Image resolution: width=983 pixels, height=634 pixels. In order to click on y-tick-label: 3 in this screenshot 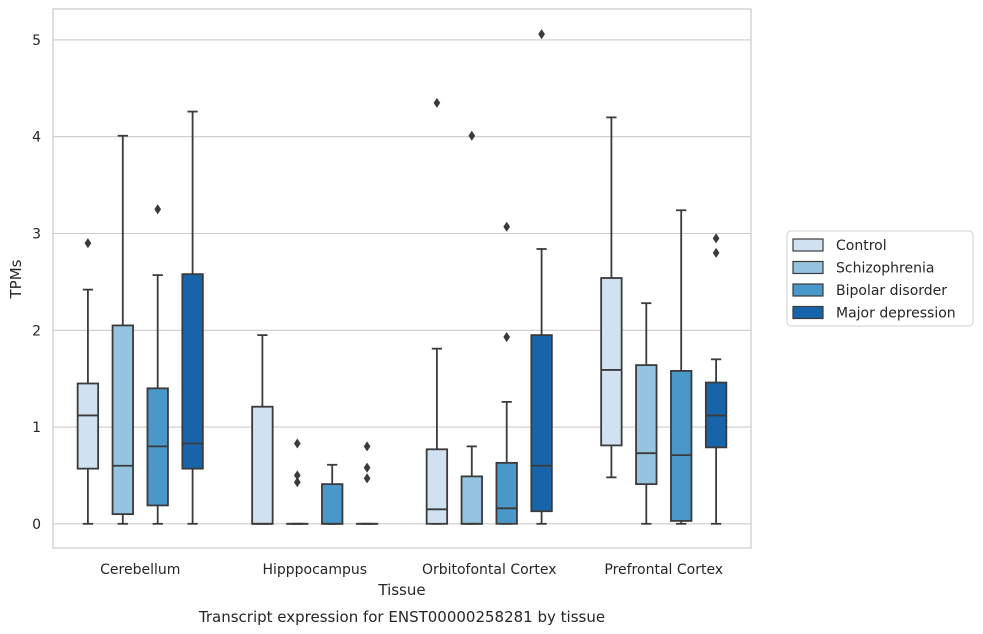, I will do `click(36, 235)`.